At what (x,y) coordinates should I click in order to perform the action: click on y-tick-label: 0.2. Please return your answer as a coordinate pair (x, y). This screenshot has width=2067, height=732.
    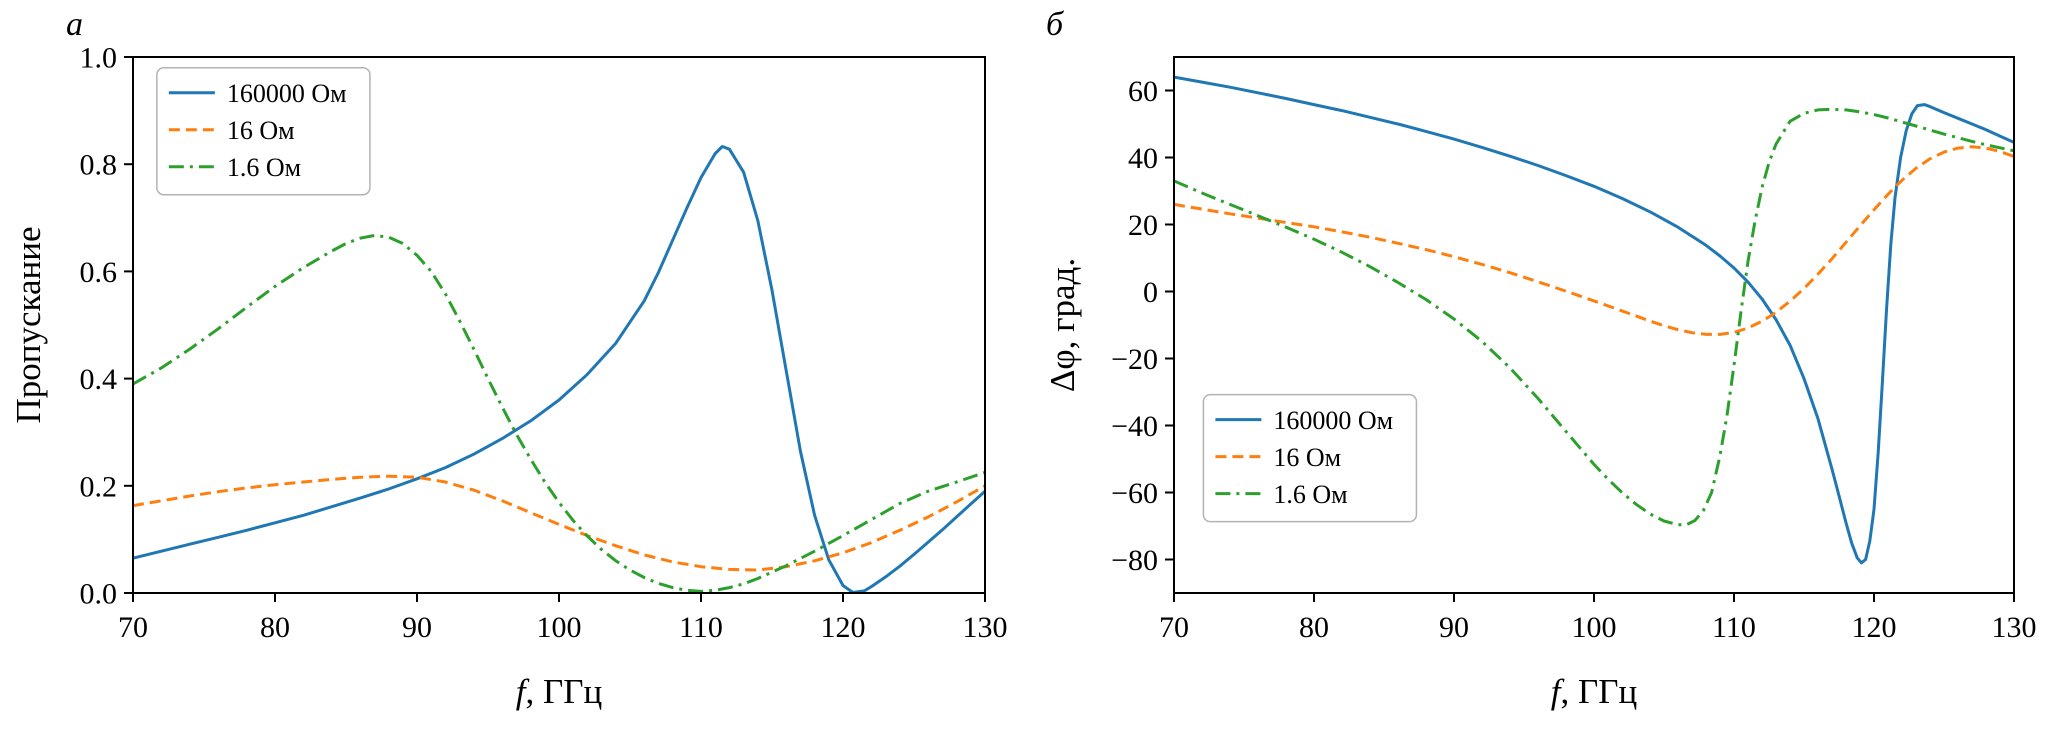
    Looking at the image, I should click on (99, 486).